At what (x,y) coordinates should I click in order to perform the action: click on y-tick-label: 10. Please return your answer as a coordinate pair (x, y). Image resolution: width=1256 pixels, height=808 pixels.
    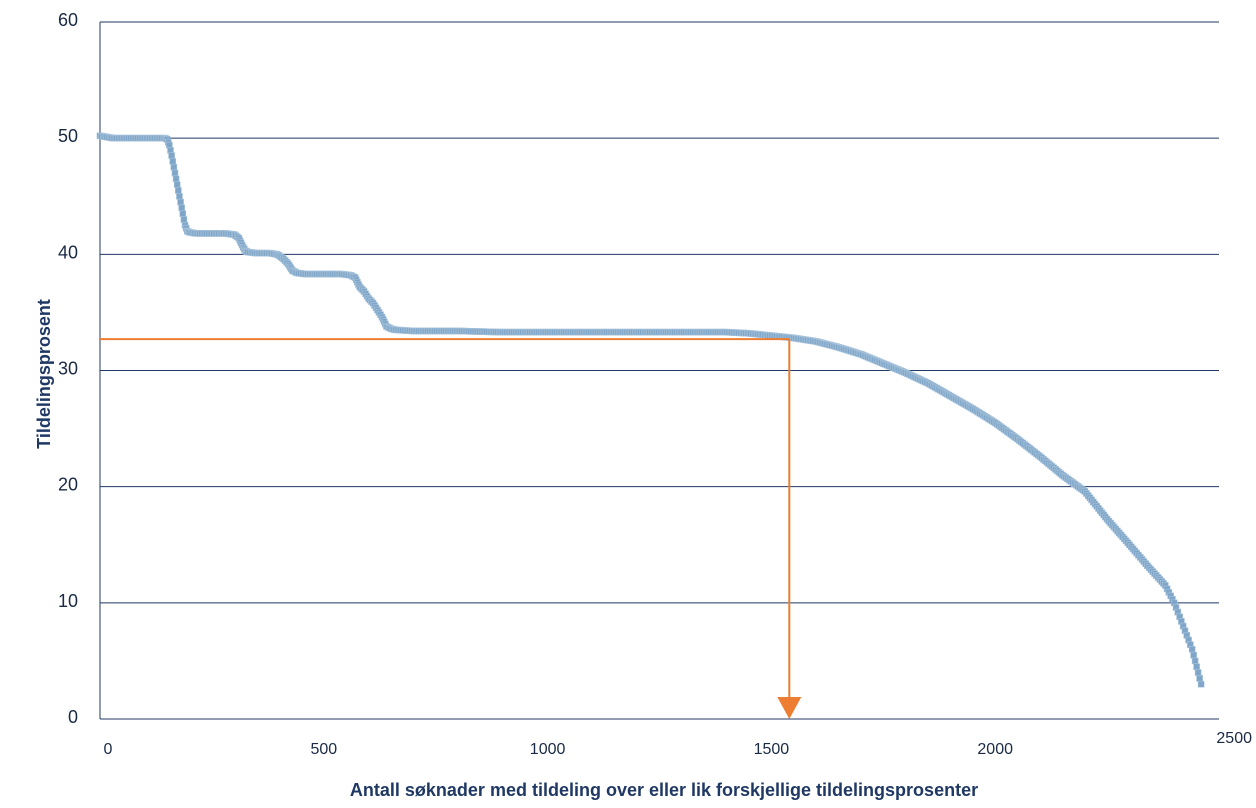
    Looking at the image, I should click on (68, 601).